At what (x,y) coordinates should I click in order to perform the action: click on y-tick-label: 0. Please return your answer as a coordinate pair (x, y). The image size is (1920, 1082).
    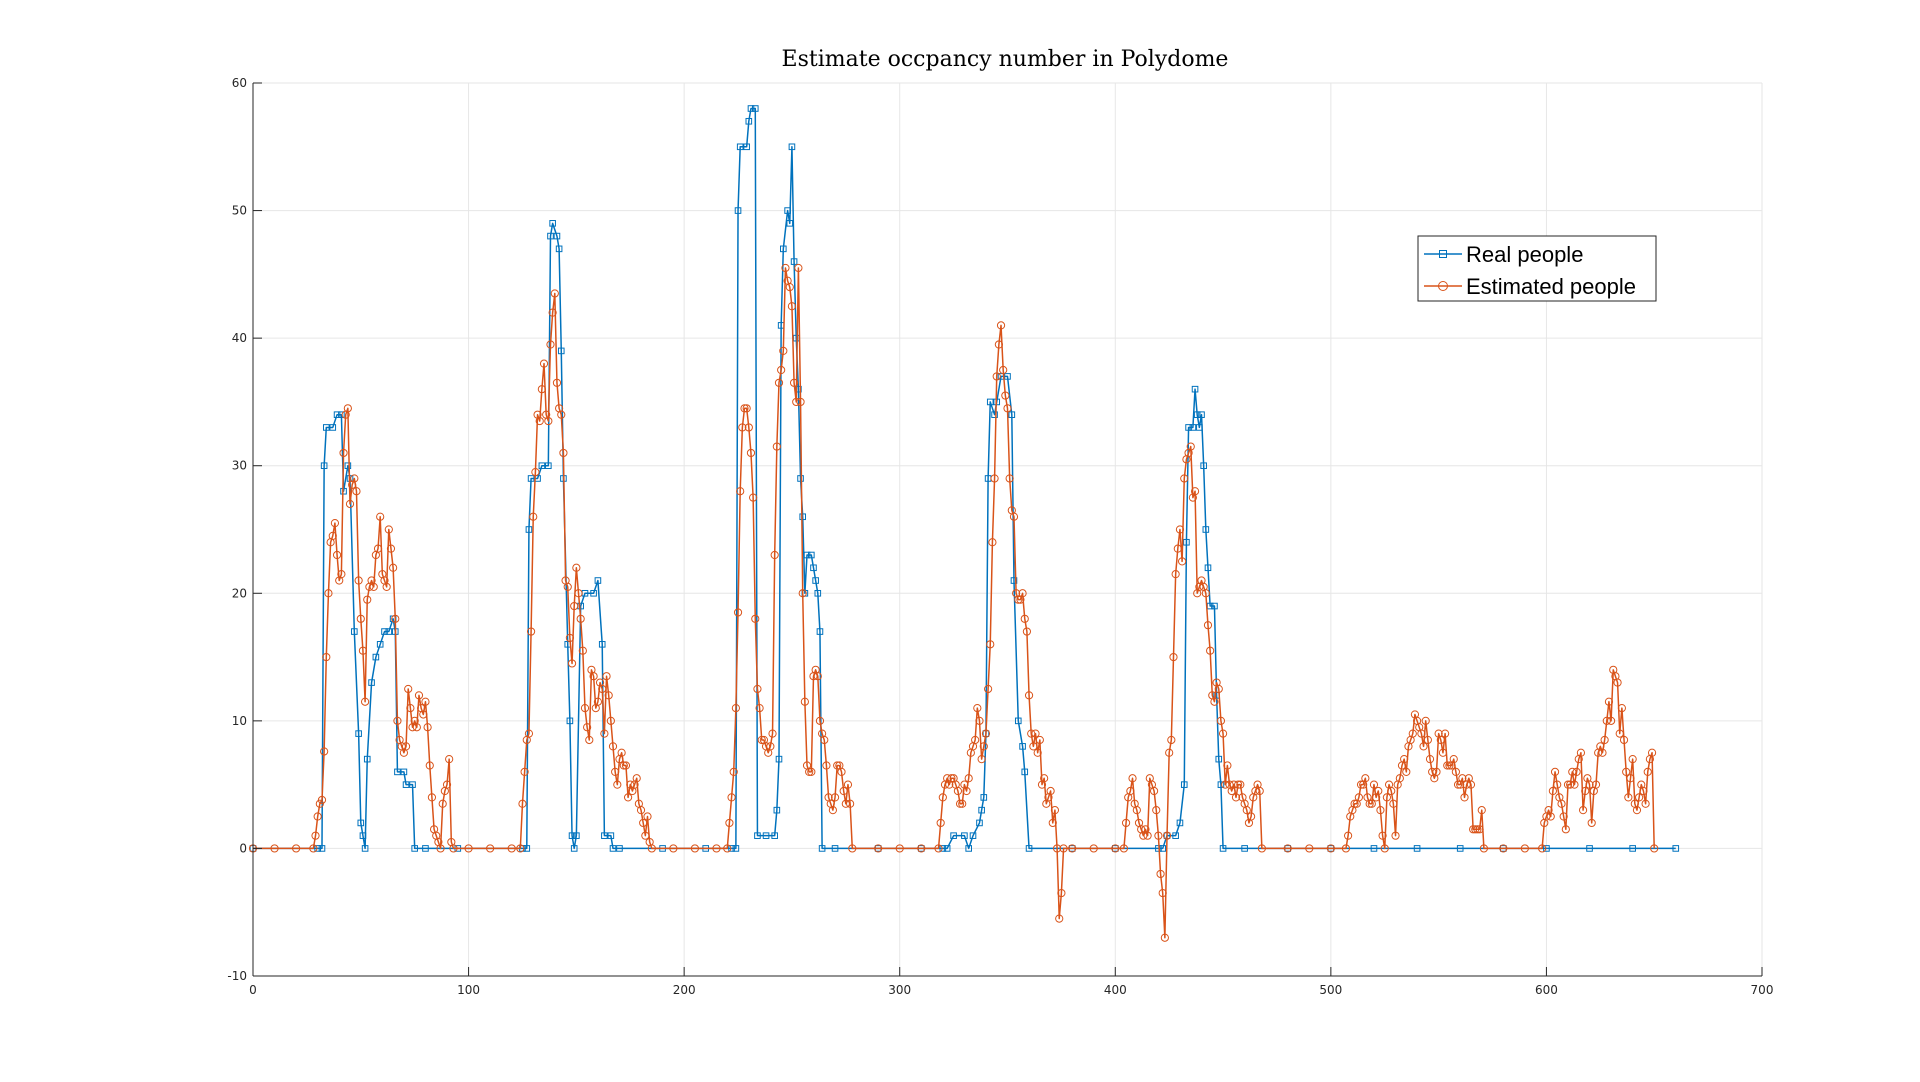
    Looking at the image, I should click on (243, 848).